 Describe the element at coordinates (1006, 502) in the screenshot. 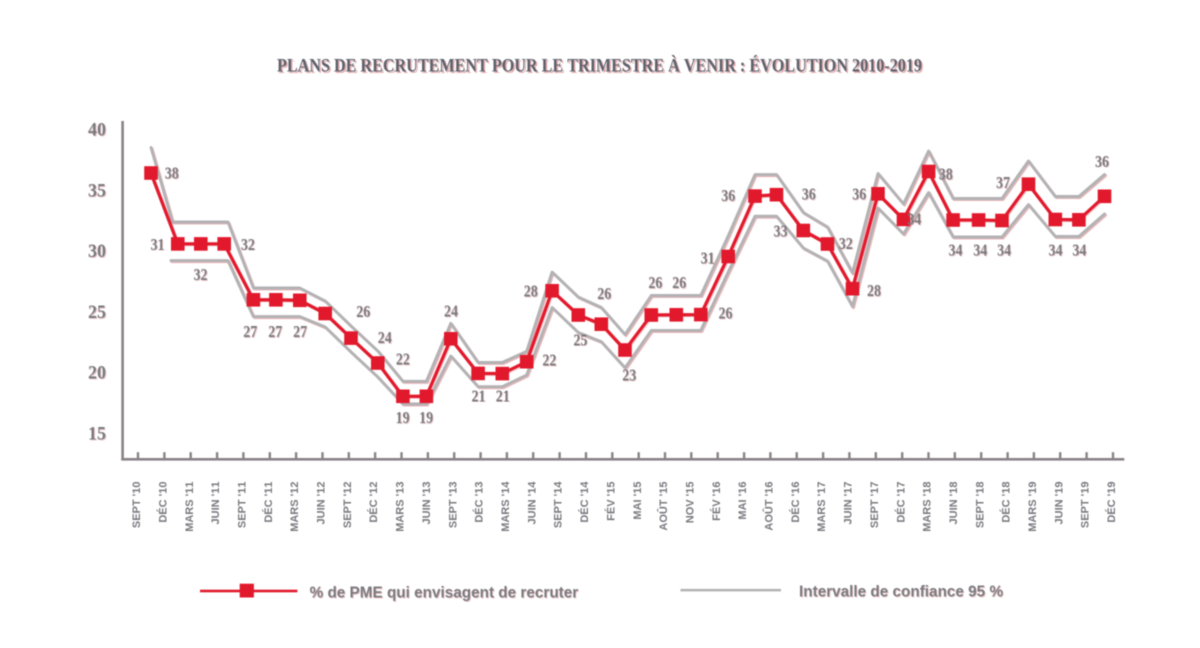

I see `svg-text: DÉC '18` at that location.